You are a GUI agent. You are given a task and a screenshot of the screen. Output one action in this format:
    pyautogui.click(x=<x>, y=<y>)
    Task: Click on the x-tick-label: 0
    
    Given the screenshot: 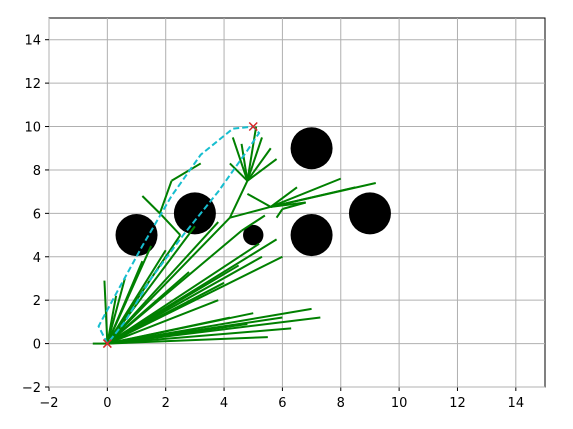 What is the action you would take?
    pyautogui.click(x=107, y=403)
    